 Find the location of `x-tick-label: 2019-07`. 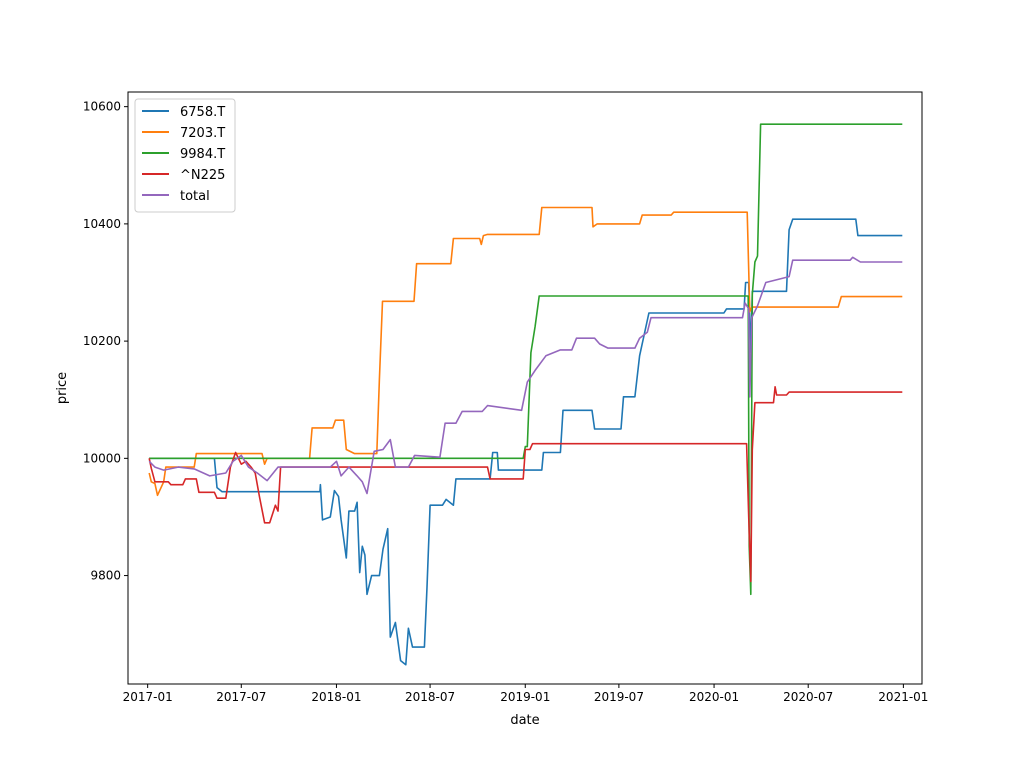

x-tick-label: 2019-07 is located at coordinates (619, 697).